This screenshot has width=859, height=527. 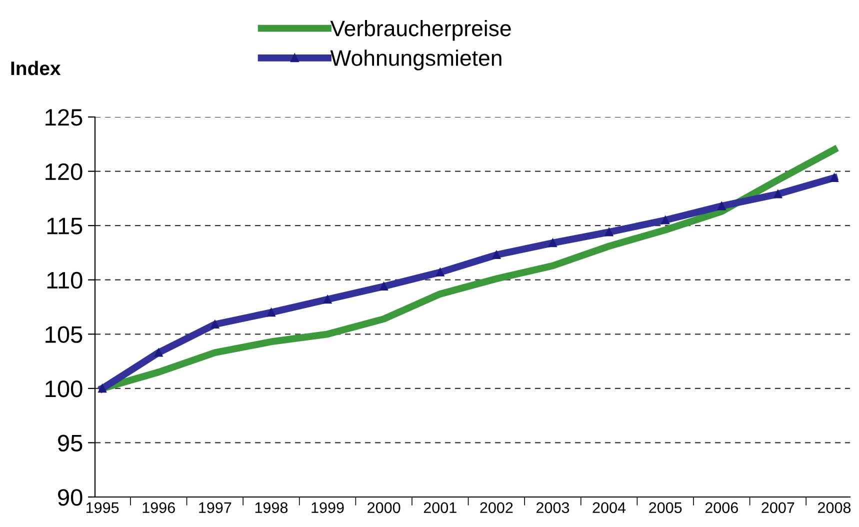 I want to click on x-tick-label: 2005, so click(x=665, y=508).